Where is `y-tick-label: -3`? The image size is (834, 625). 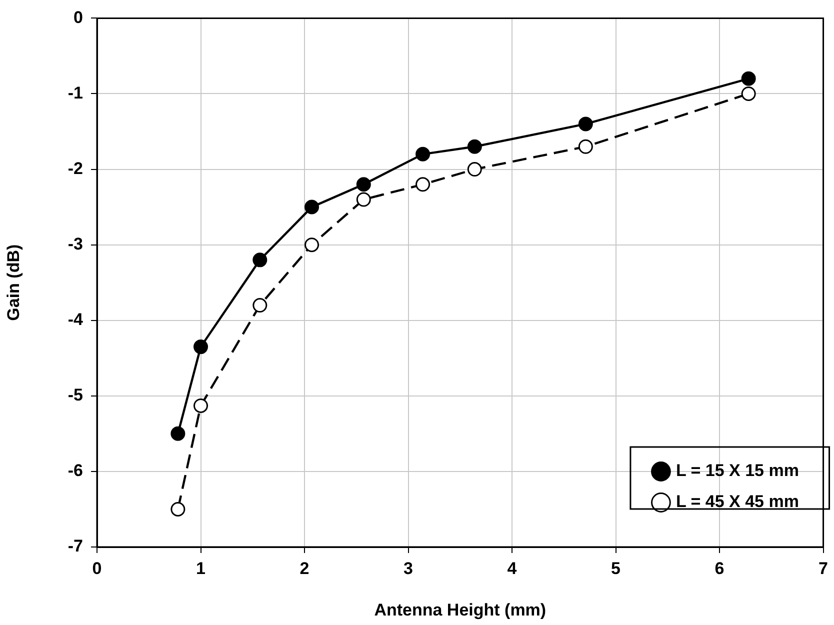
y-tick-label: -3 is located at coordinates (75, 244).